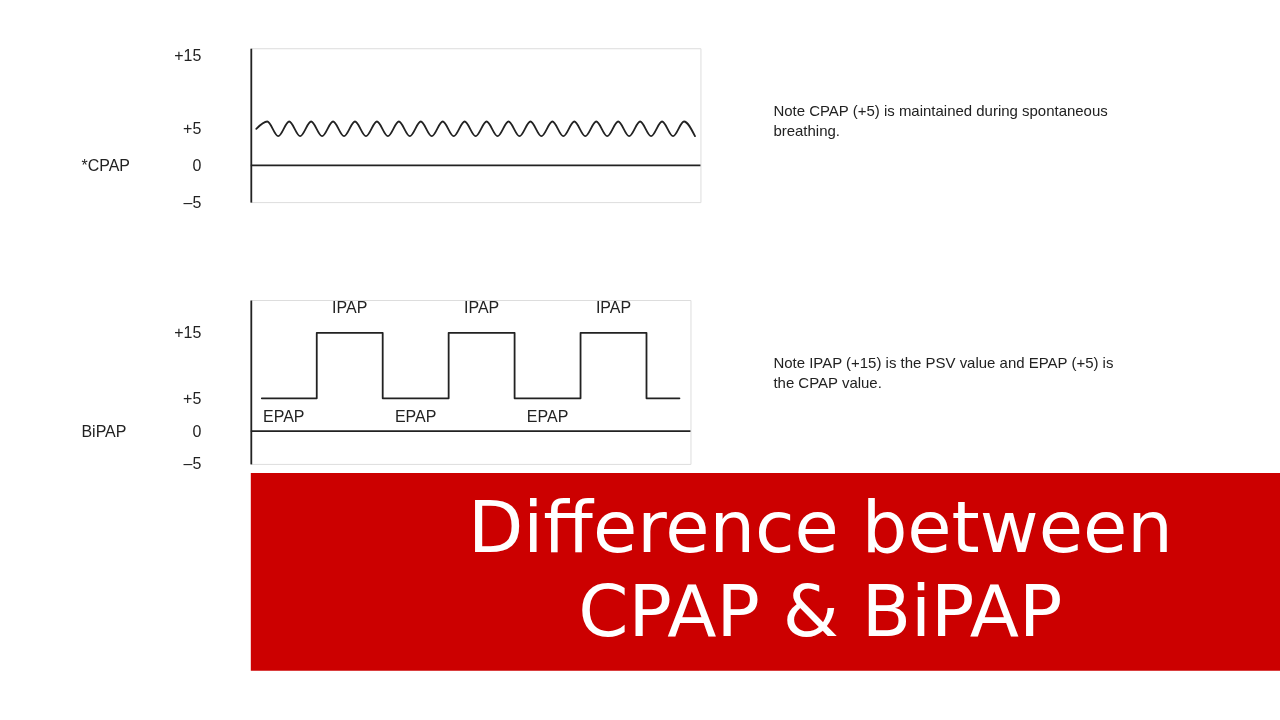  What do you see at coordinates (943, 372) in the screenshot?
I see `text: Note IPAP (+15) is the PSV value and EPAP (+5) is the CPAP value.` at bounding box center [943, 372].